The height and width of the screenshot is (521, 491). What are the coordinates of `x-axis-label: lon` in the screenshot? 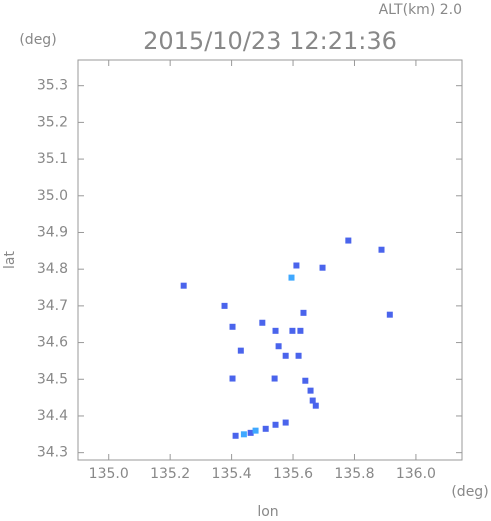 It's located at (267, 512).